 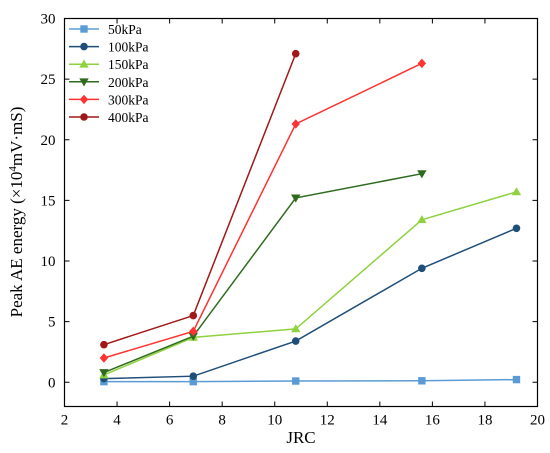 What do you see at coordinates (16, 137) in the screenshot?
I see `y-axis-title-suffix: mV·mS)` at bounding box center [16, 137].